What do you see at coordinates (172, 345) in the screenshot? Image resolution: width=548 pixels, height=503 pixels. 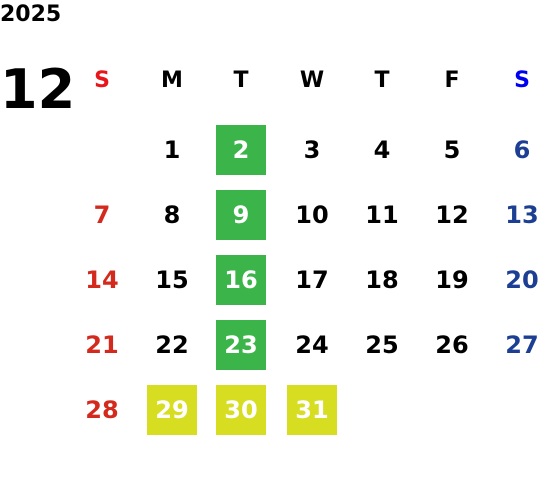 I see `date: 22` at bounding box center [172, 345].